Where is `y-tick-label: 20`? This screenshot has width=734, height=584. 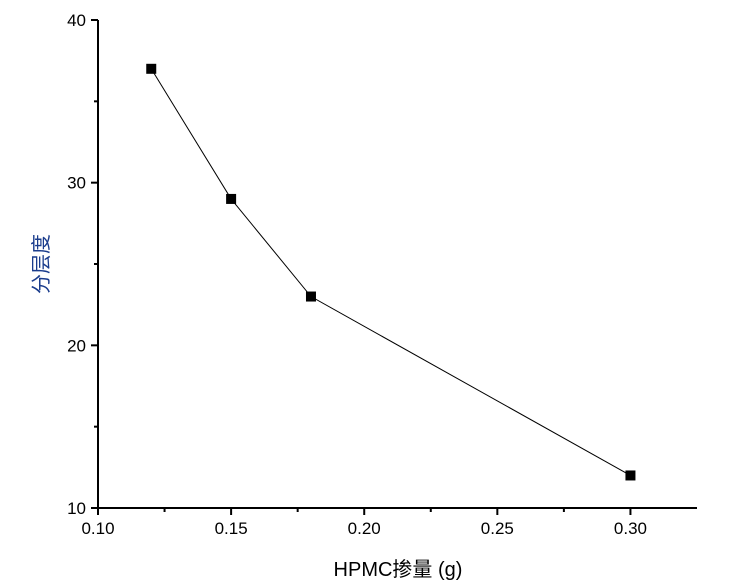 y-tick-label: 20 is located at coordinates (76, 345).